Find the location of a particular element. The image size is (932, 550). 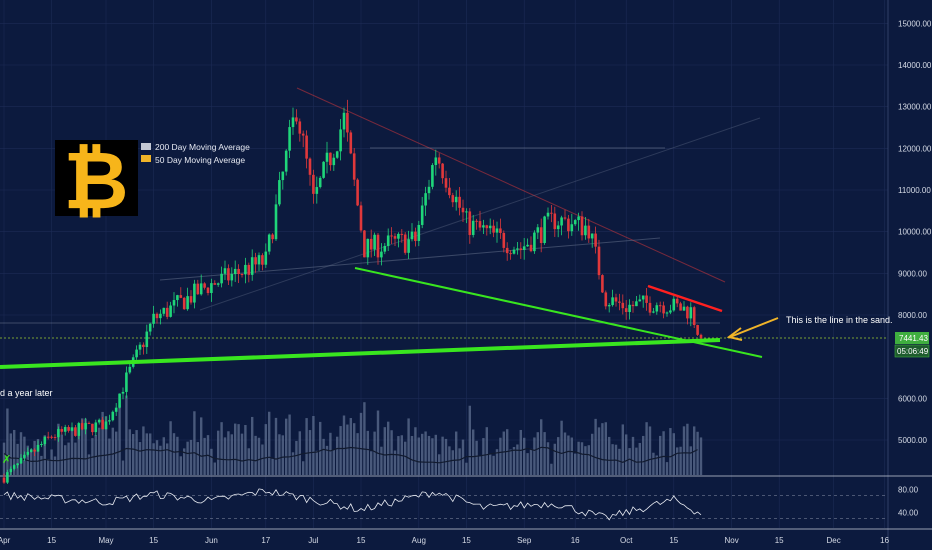

price-tick-label: 14000.00 is located at coordinates (915, 65).